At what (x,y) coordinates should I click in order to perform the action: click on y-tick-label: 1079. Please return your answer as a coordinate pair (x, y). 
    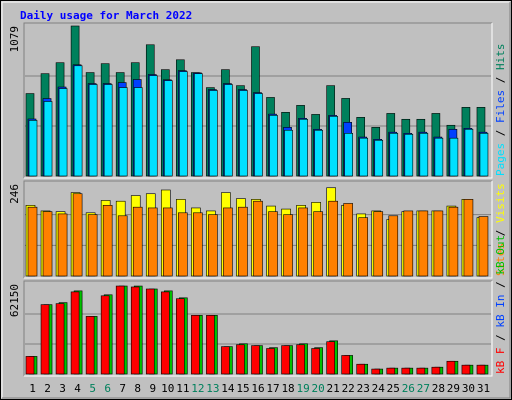
    Looking at the image, I should click on (14, 39).